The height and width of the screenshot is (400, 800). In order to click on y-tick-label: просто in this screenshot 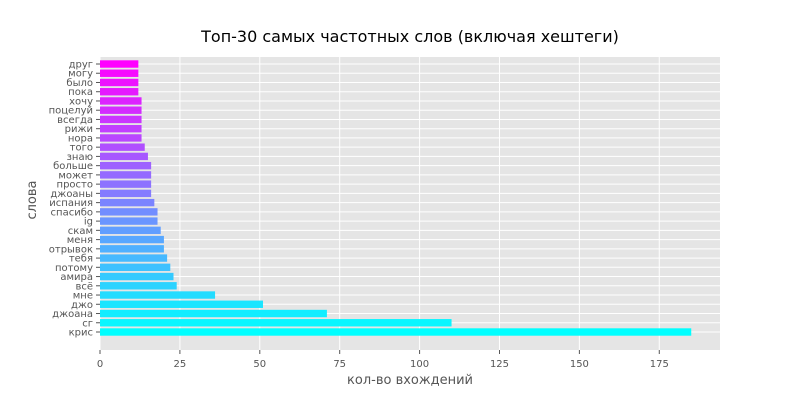, I will do `click(75, 185)`.